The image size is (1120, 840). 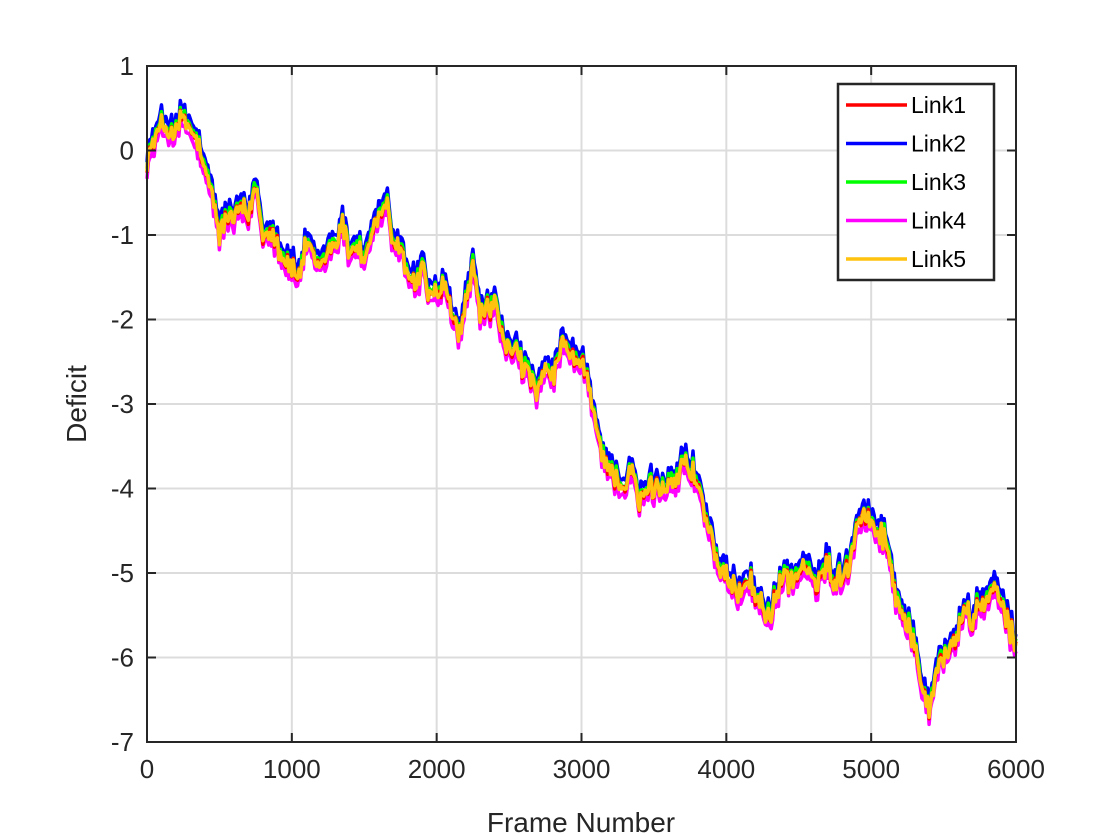 What do you see at coordinates (76, 404) in the screenshot?
I see `y-axis-label: Deficit` at bounding box center [76, 404].